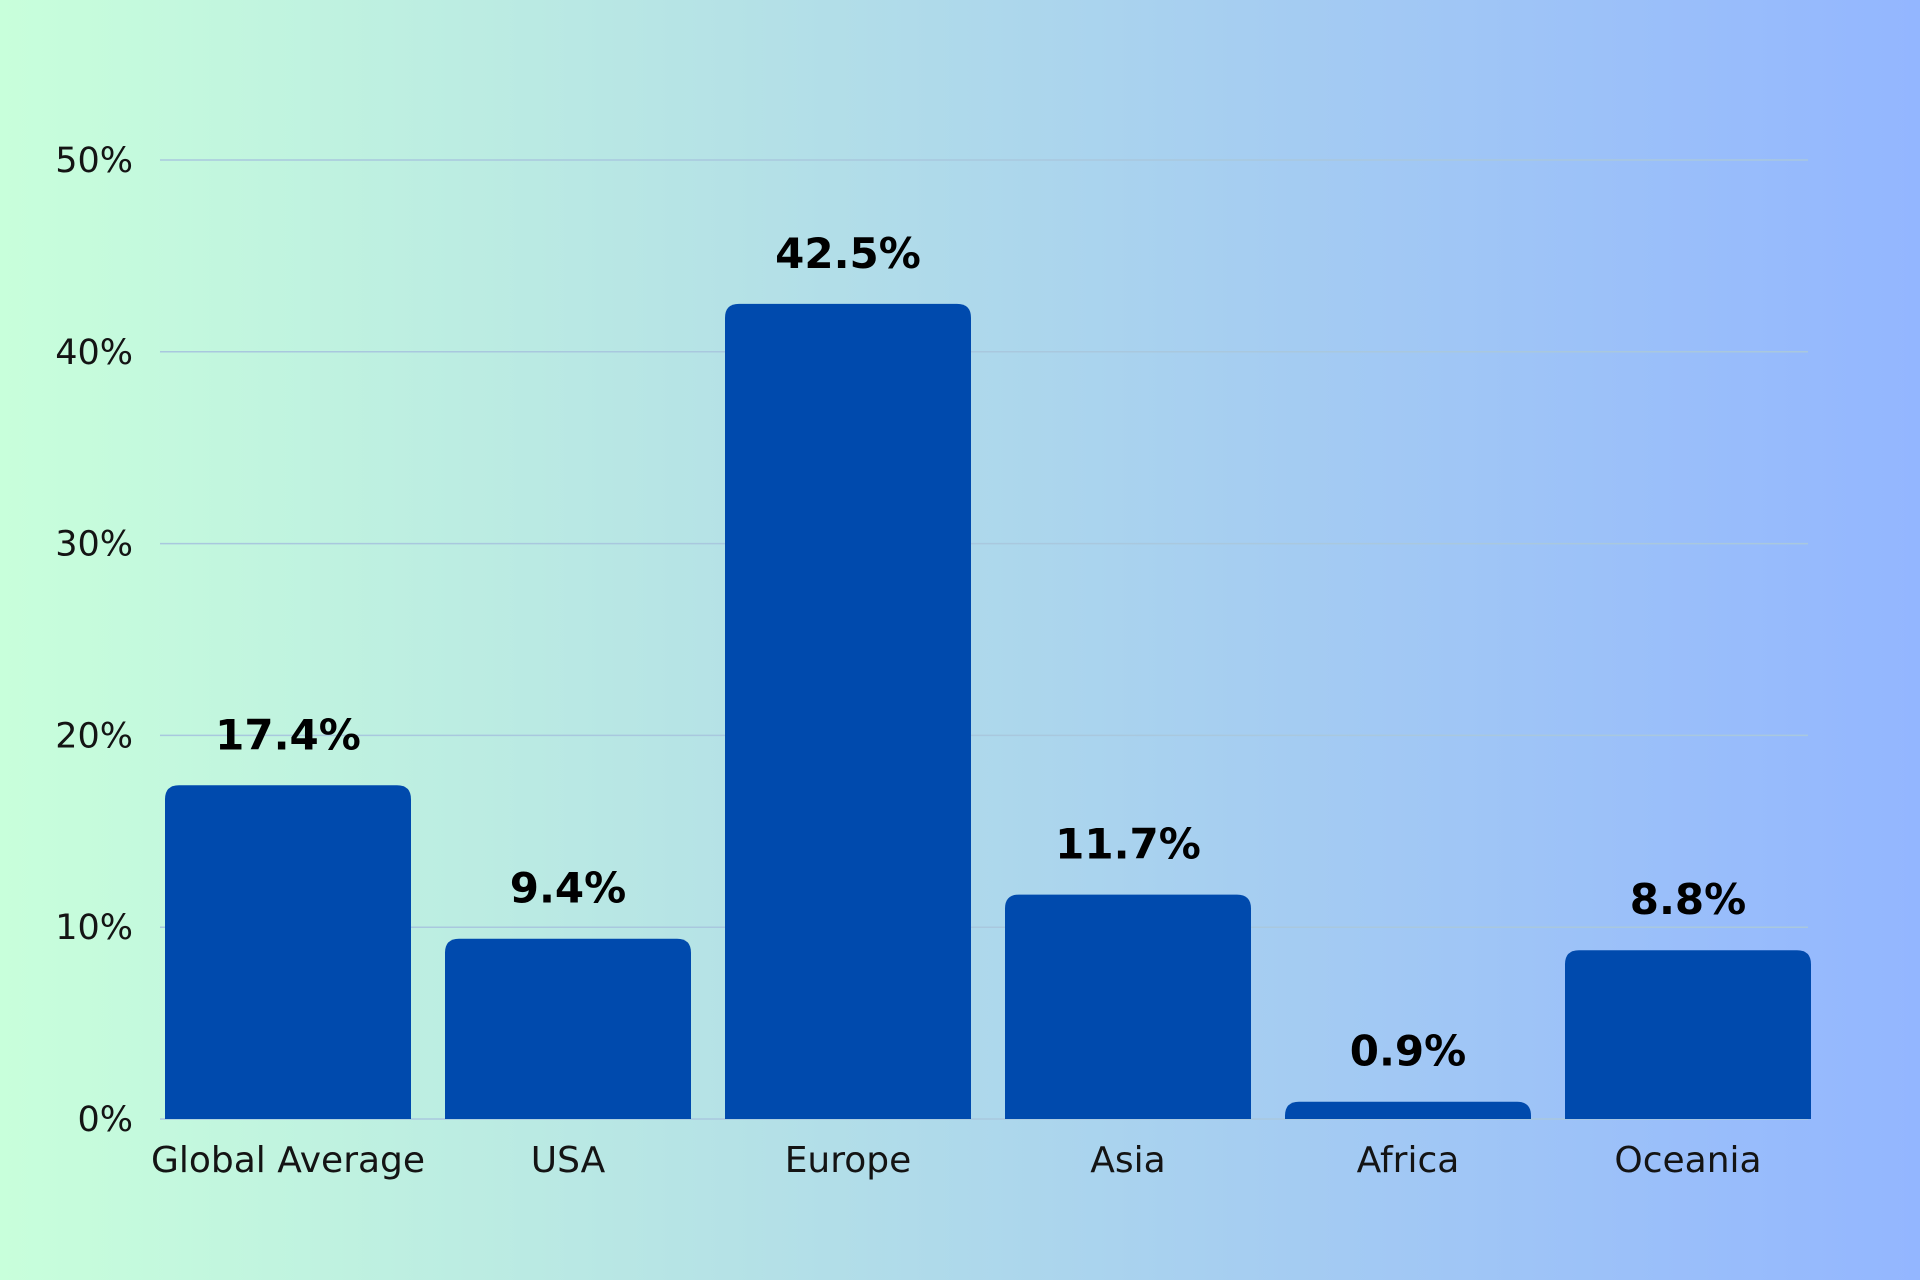  I want to click on value-label: 9.4%, so click(568, 888).